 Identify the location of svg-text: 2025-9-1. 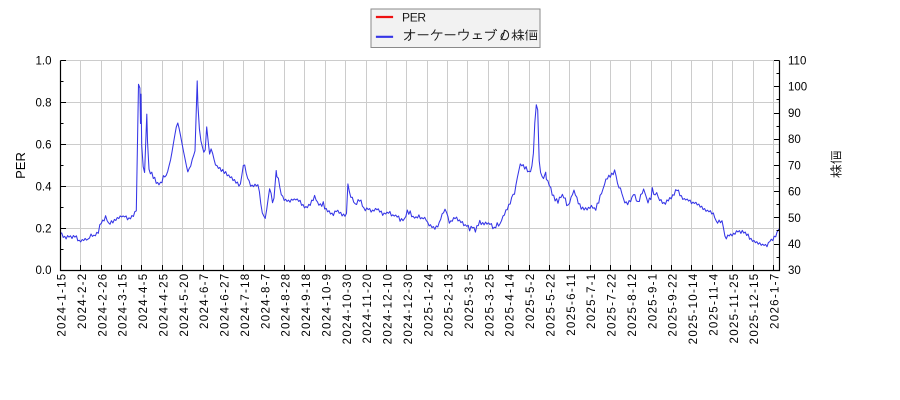
(653, 301).